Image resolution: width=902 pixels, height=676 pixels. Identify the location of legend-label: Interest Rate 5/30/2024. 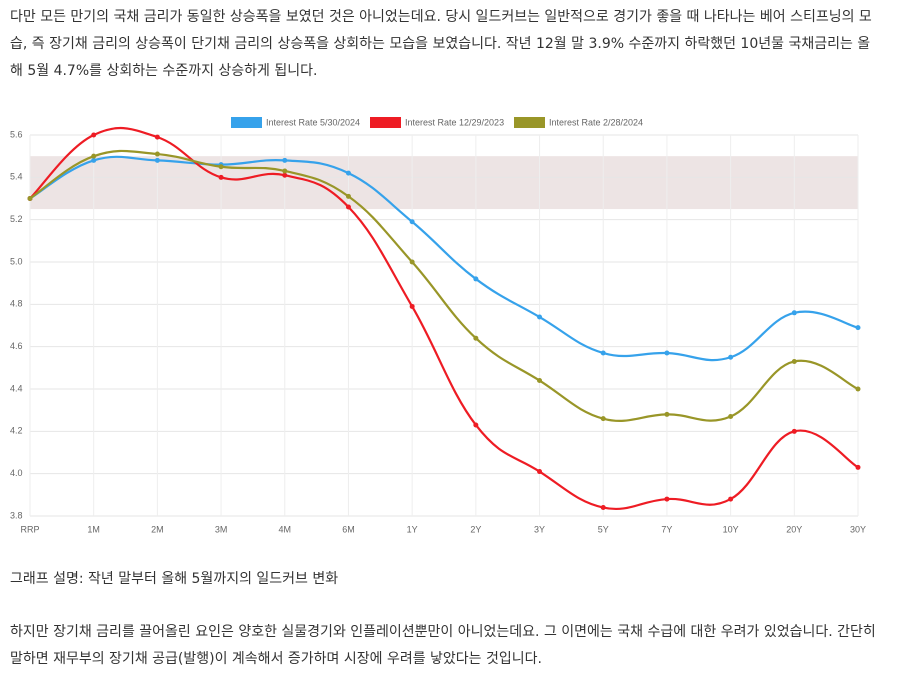
(313, 122).